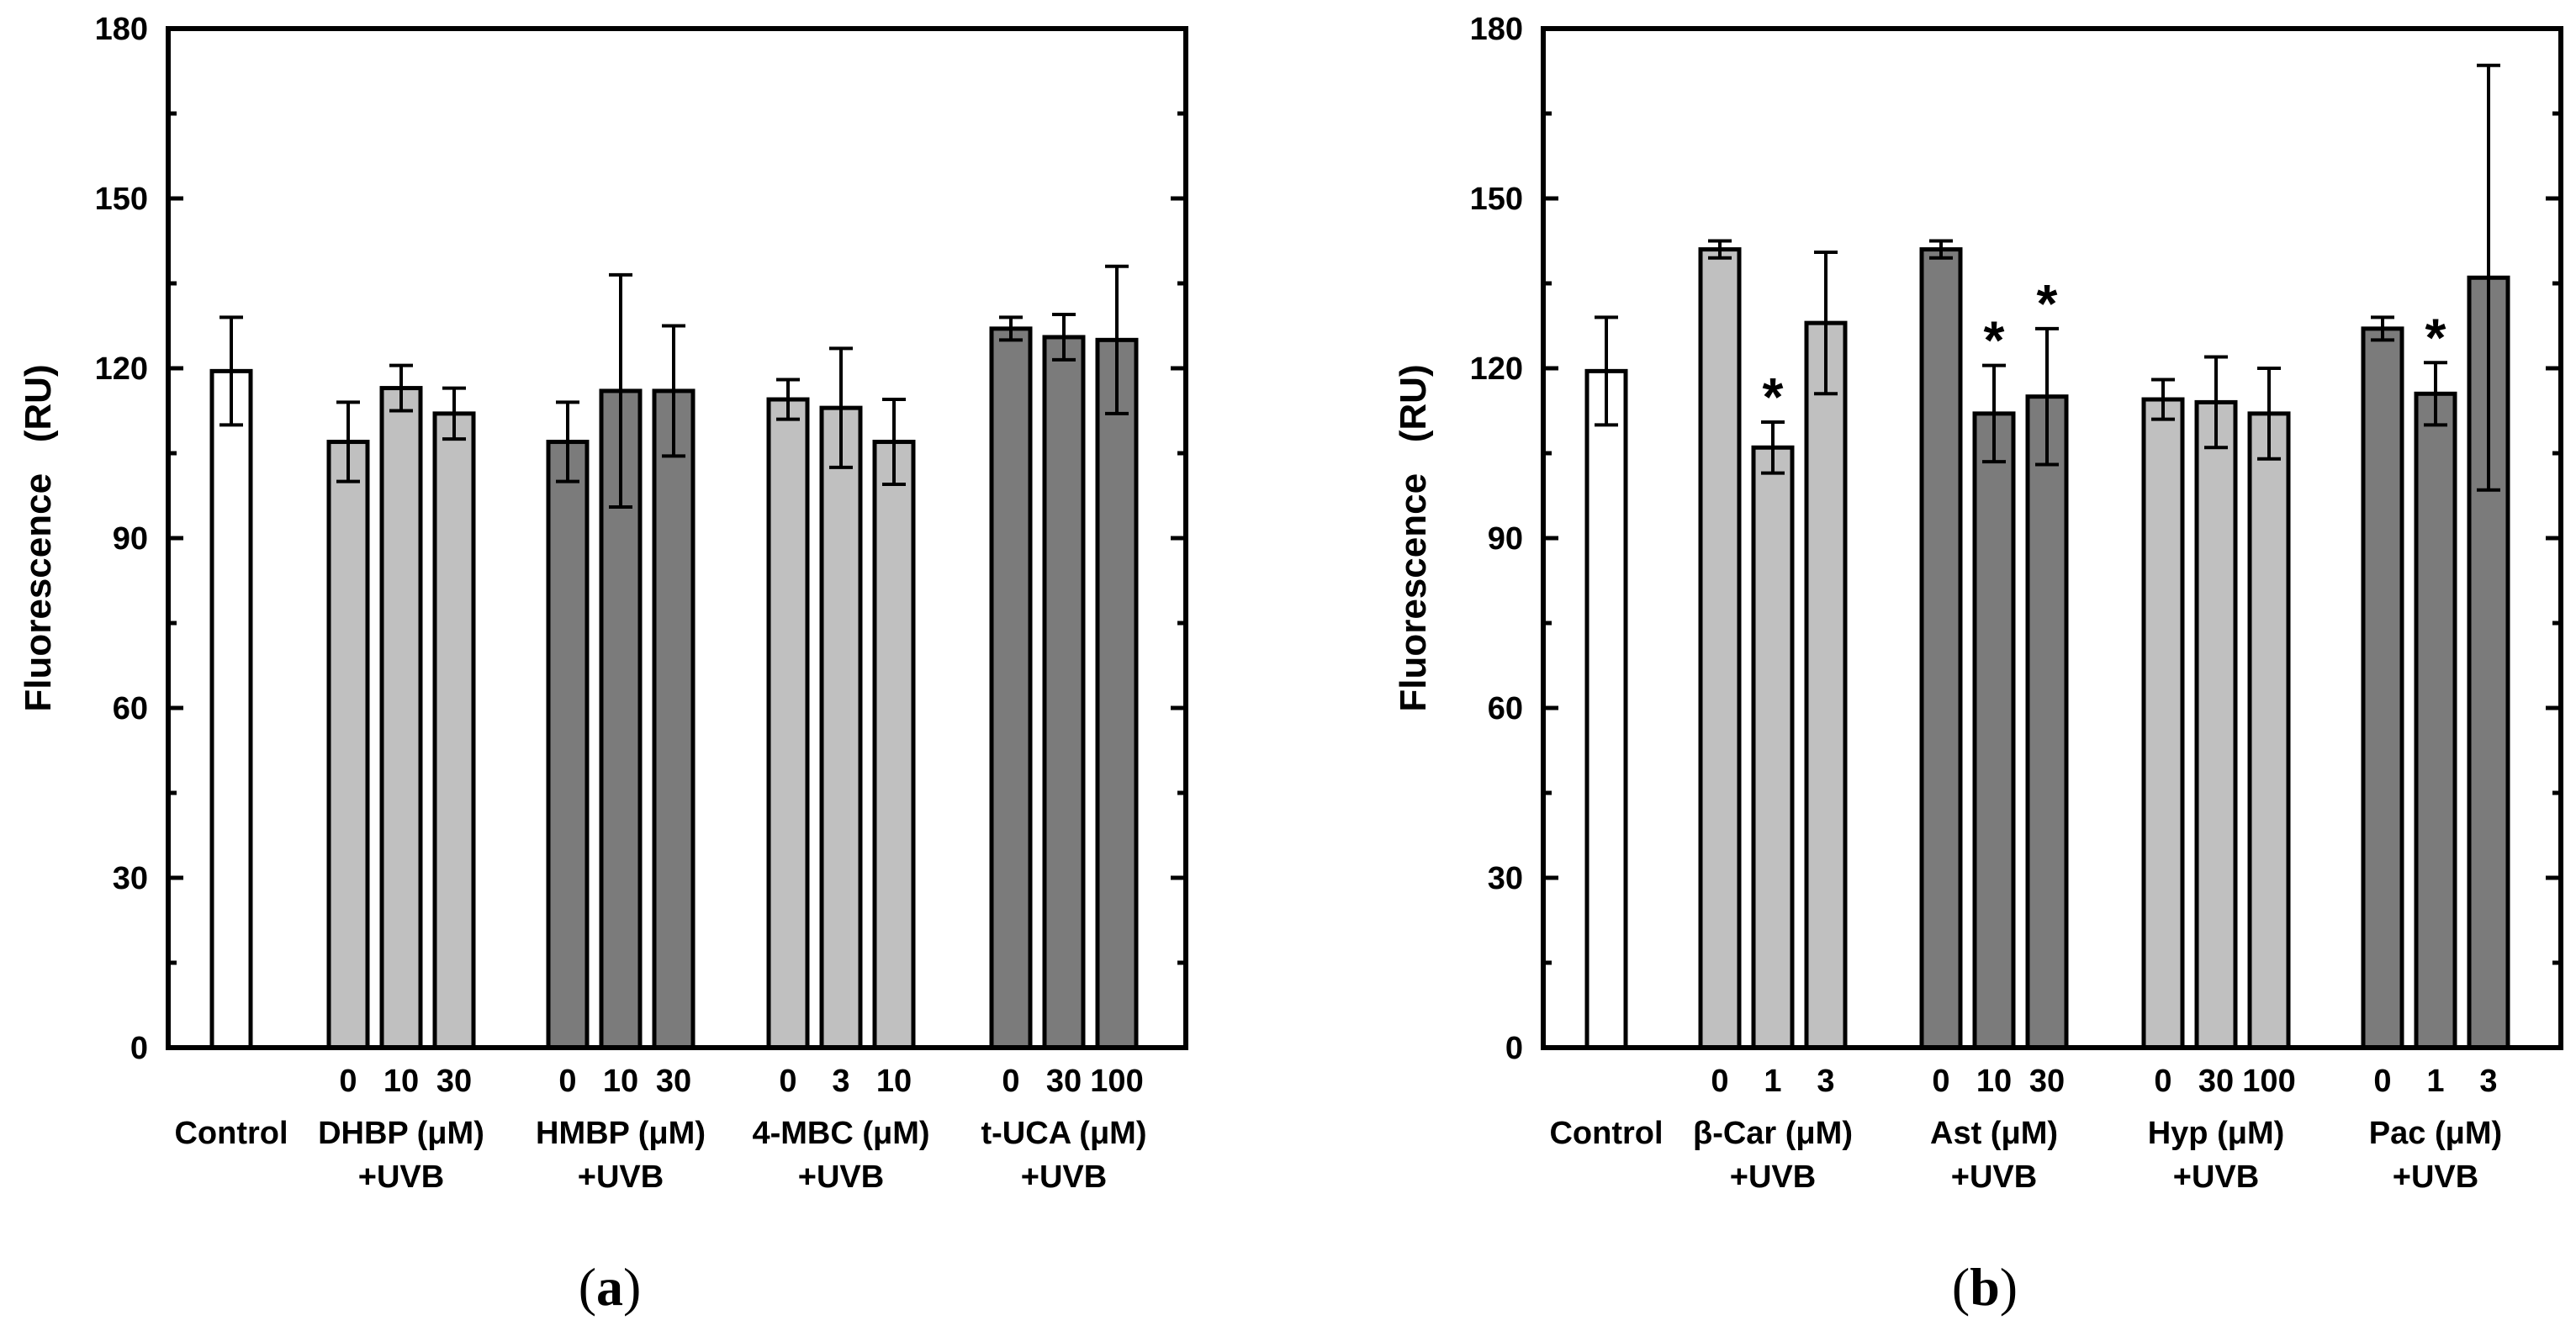 The height and width of the screenshot is (1331, 2576). I want to click on panel-label: (b), so click(1985, 1287).